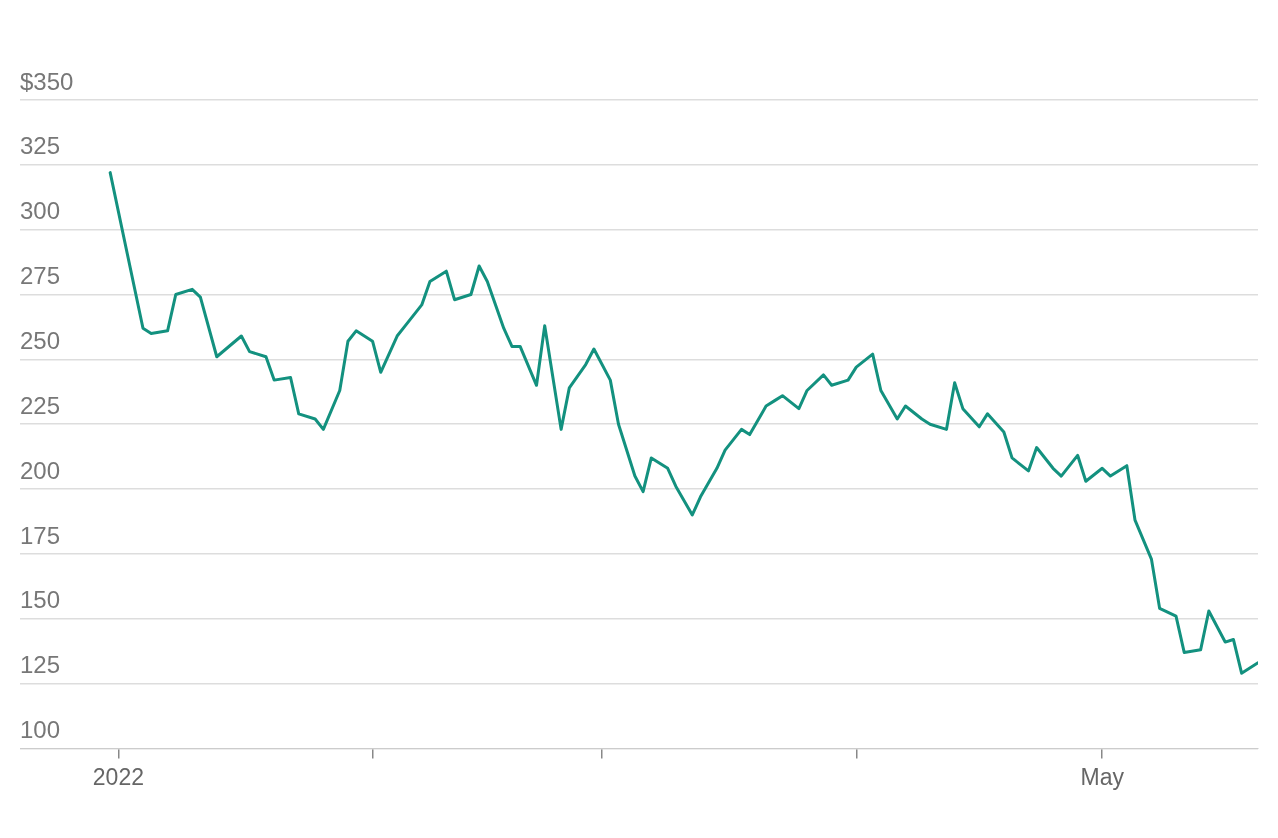  Describe the element at coordinates (40, 470) in the screenshot. I see `y-tick-label: 200` at that location.